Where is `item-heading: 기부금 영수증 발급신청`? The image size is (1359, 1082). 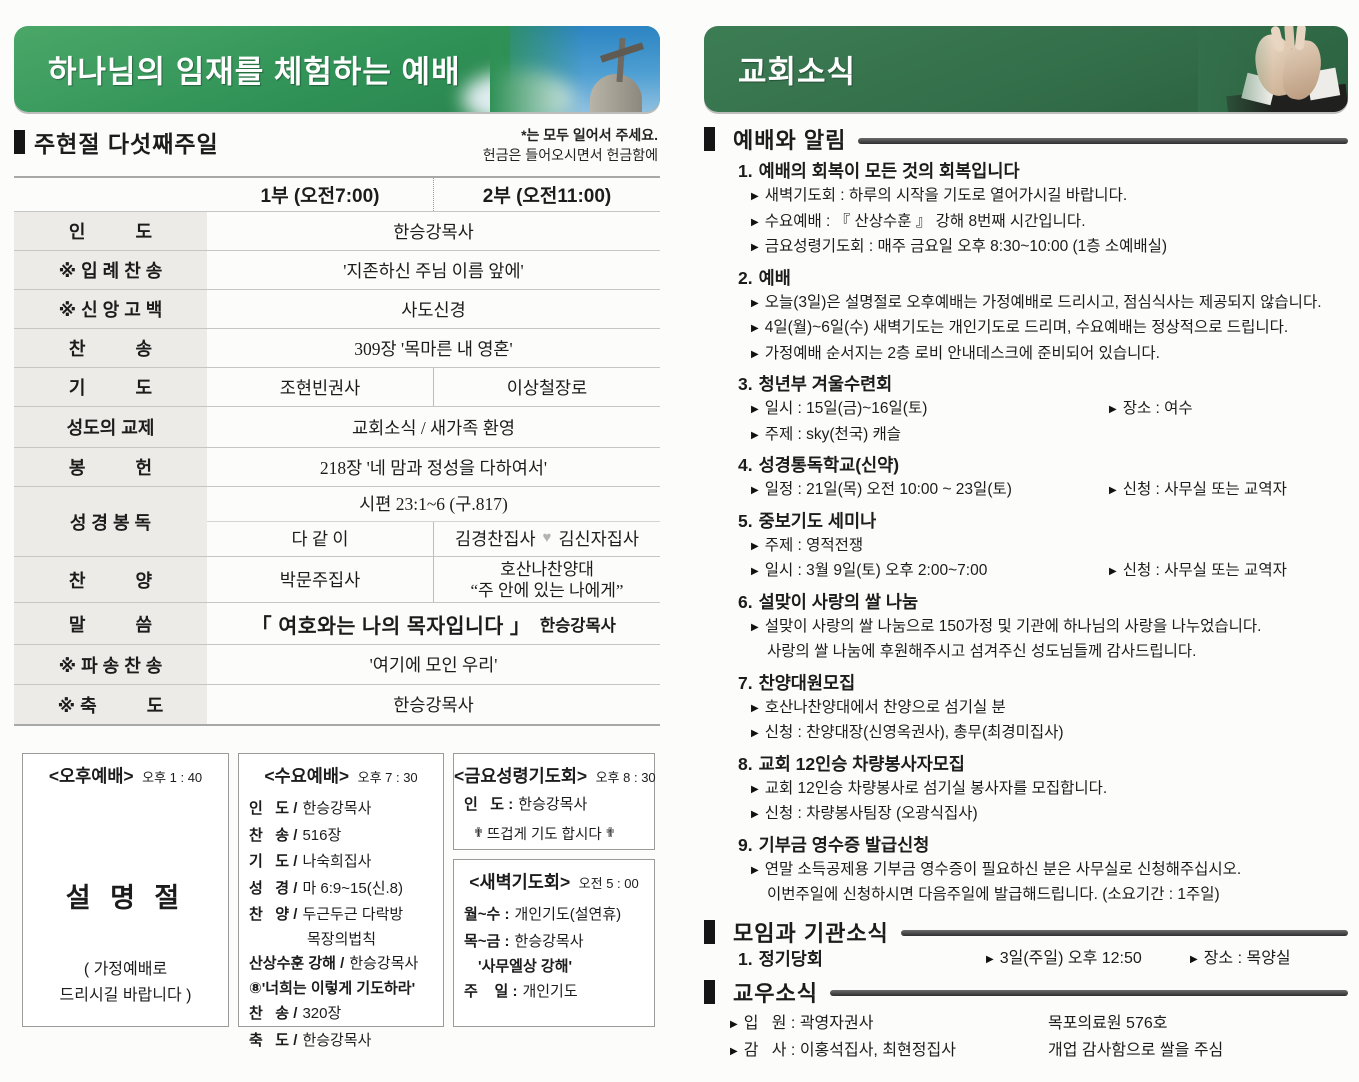 item-heading: 기부금 영수증 발급신청 is located at coordinates (844, 844).